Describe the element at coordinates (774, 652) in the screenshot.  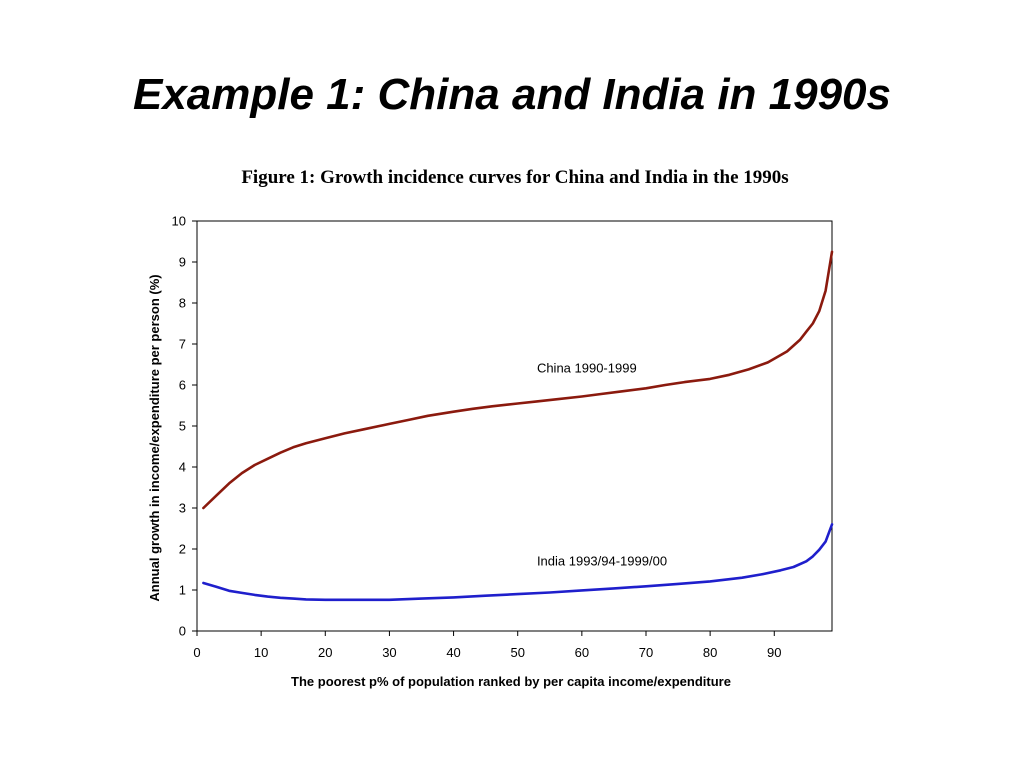
I see `x-tick-label: 90` at that location.